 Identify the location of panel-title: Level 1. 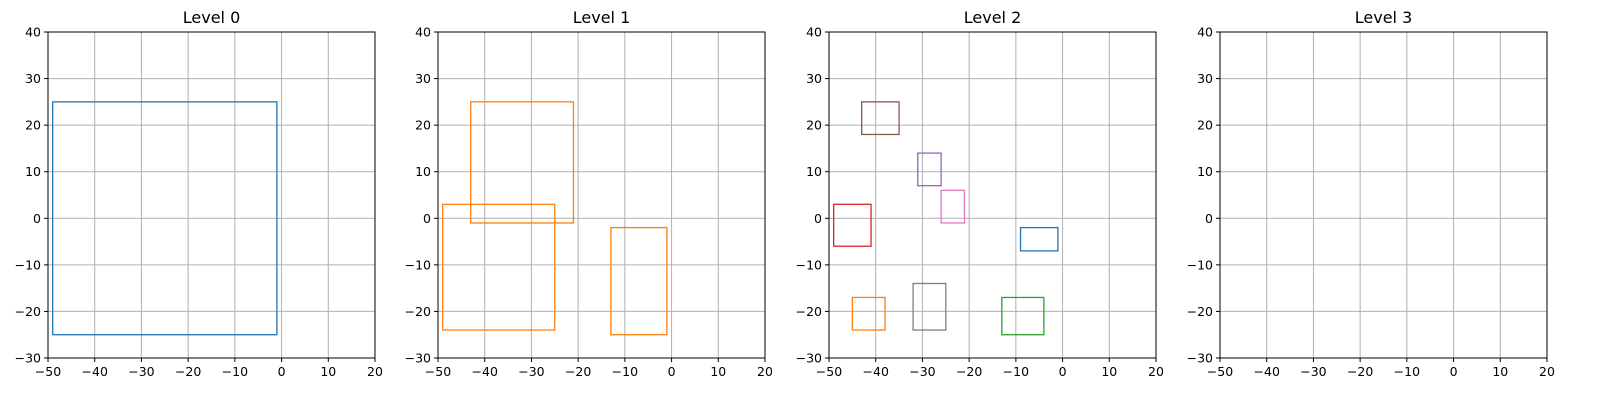
(602, 17).